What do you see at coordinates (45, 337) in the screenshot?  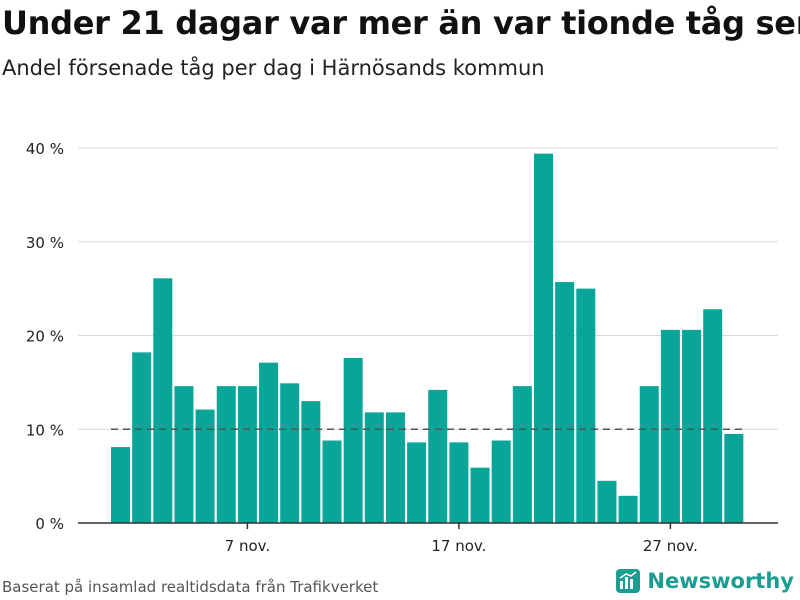 I see `y-tick-label: 20 %` at bounding box center [45, 337].